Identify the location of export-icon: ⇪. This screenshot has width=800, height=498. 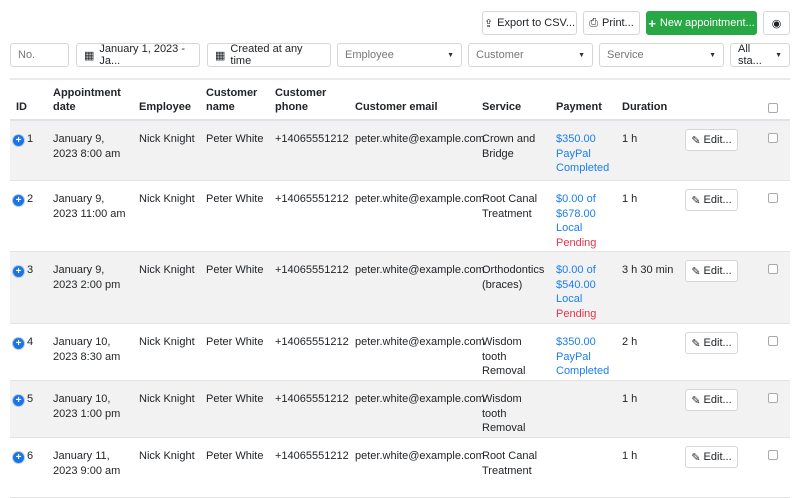
(488, 23).